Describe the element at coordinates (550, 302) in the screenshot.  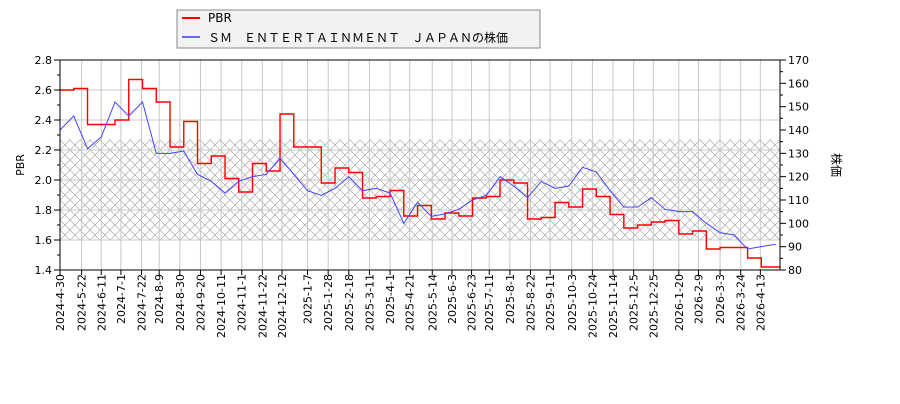
I see `x-tick-label: 2025-9-11` at that location.